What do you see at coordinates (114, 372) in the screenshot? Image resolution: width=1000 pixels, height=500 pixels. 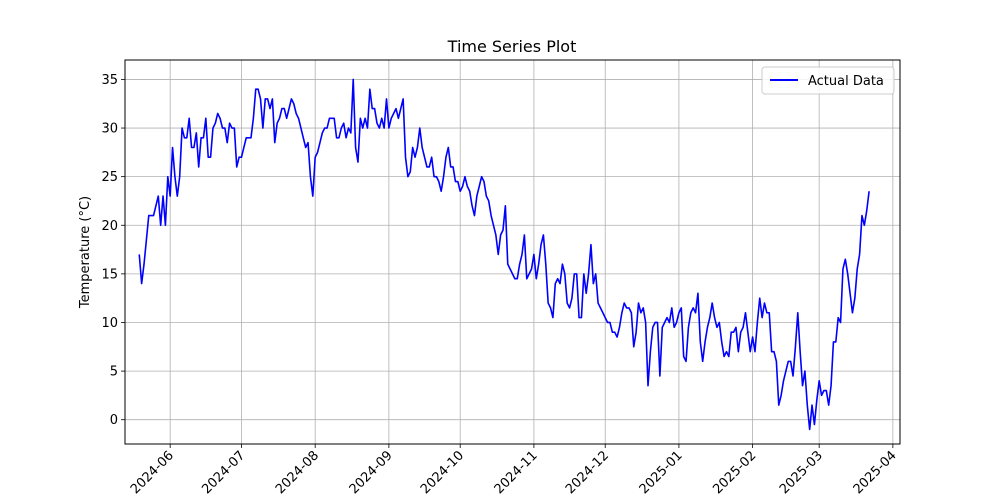 I see `y-tick-label: 5` at bounding box center [114, 372].